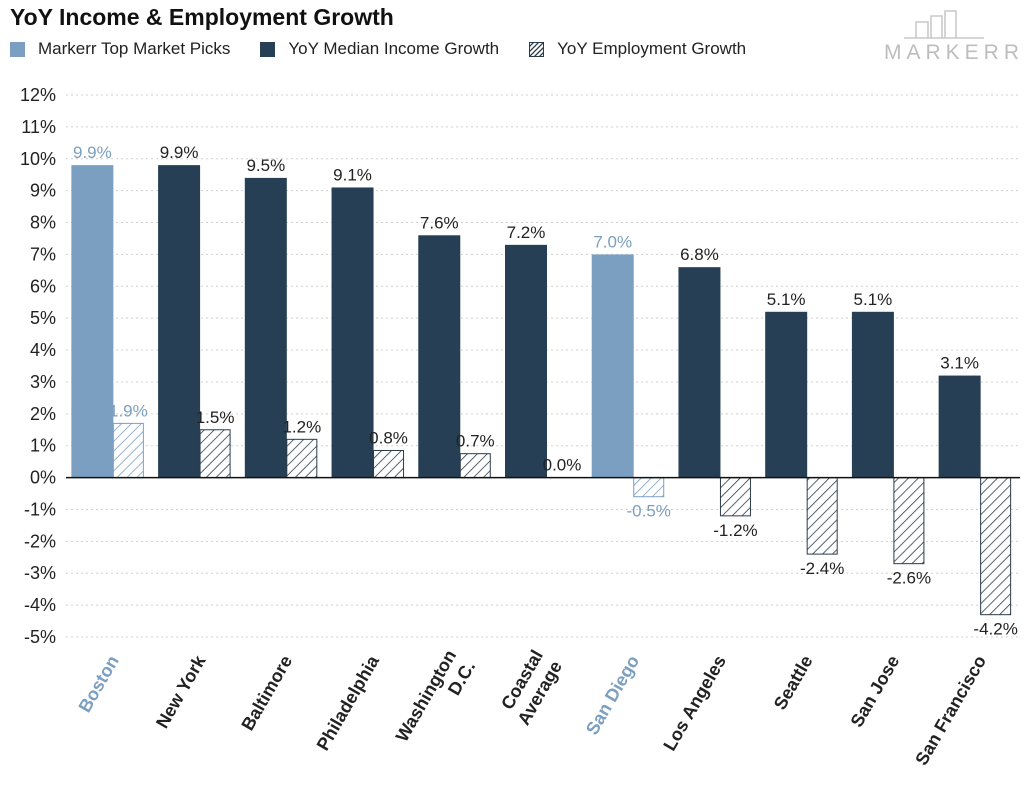 The width and height of the screenshot is (1024, 804). I want to click on legend-label-income: YoY Median Income Growth, so click(394, 48).